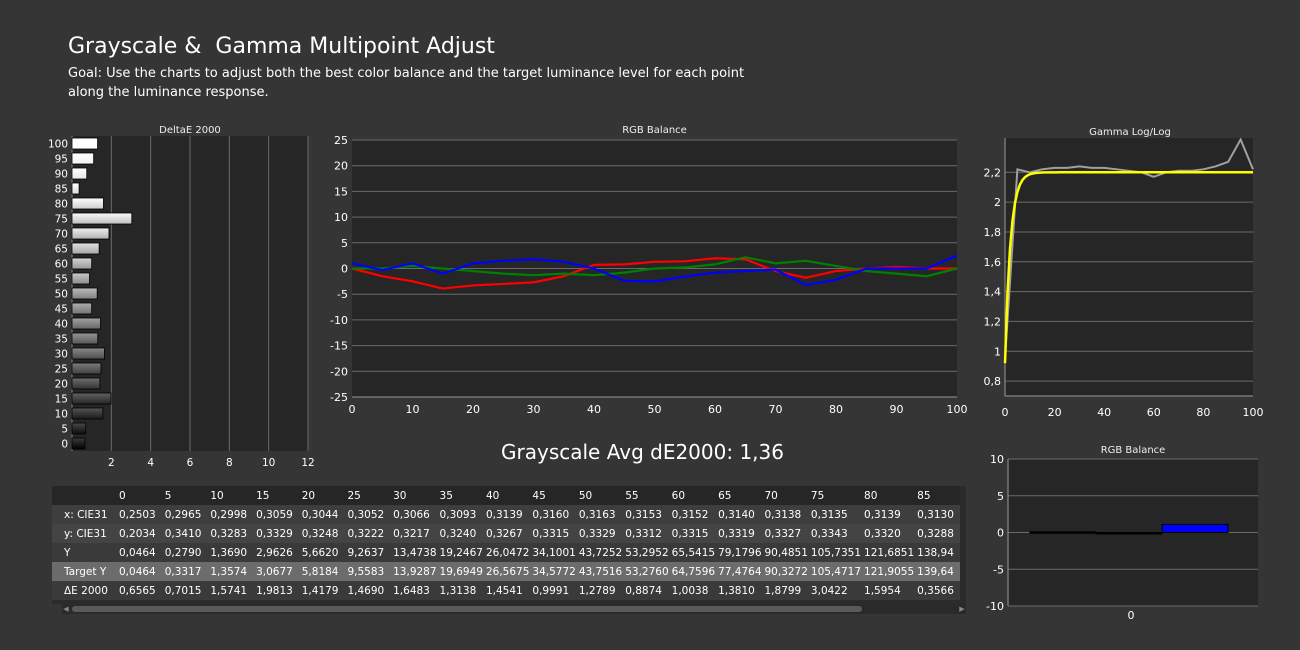  I want to click on deltae-y-tick-label: 95, so click(61, 160).